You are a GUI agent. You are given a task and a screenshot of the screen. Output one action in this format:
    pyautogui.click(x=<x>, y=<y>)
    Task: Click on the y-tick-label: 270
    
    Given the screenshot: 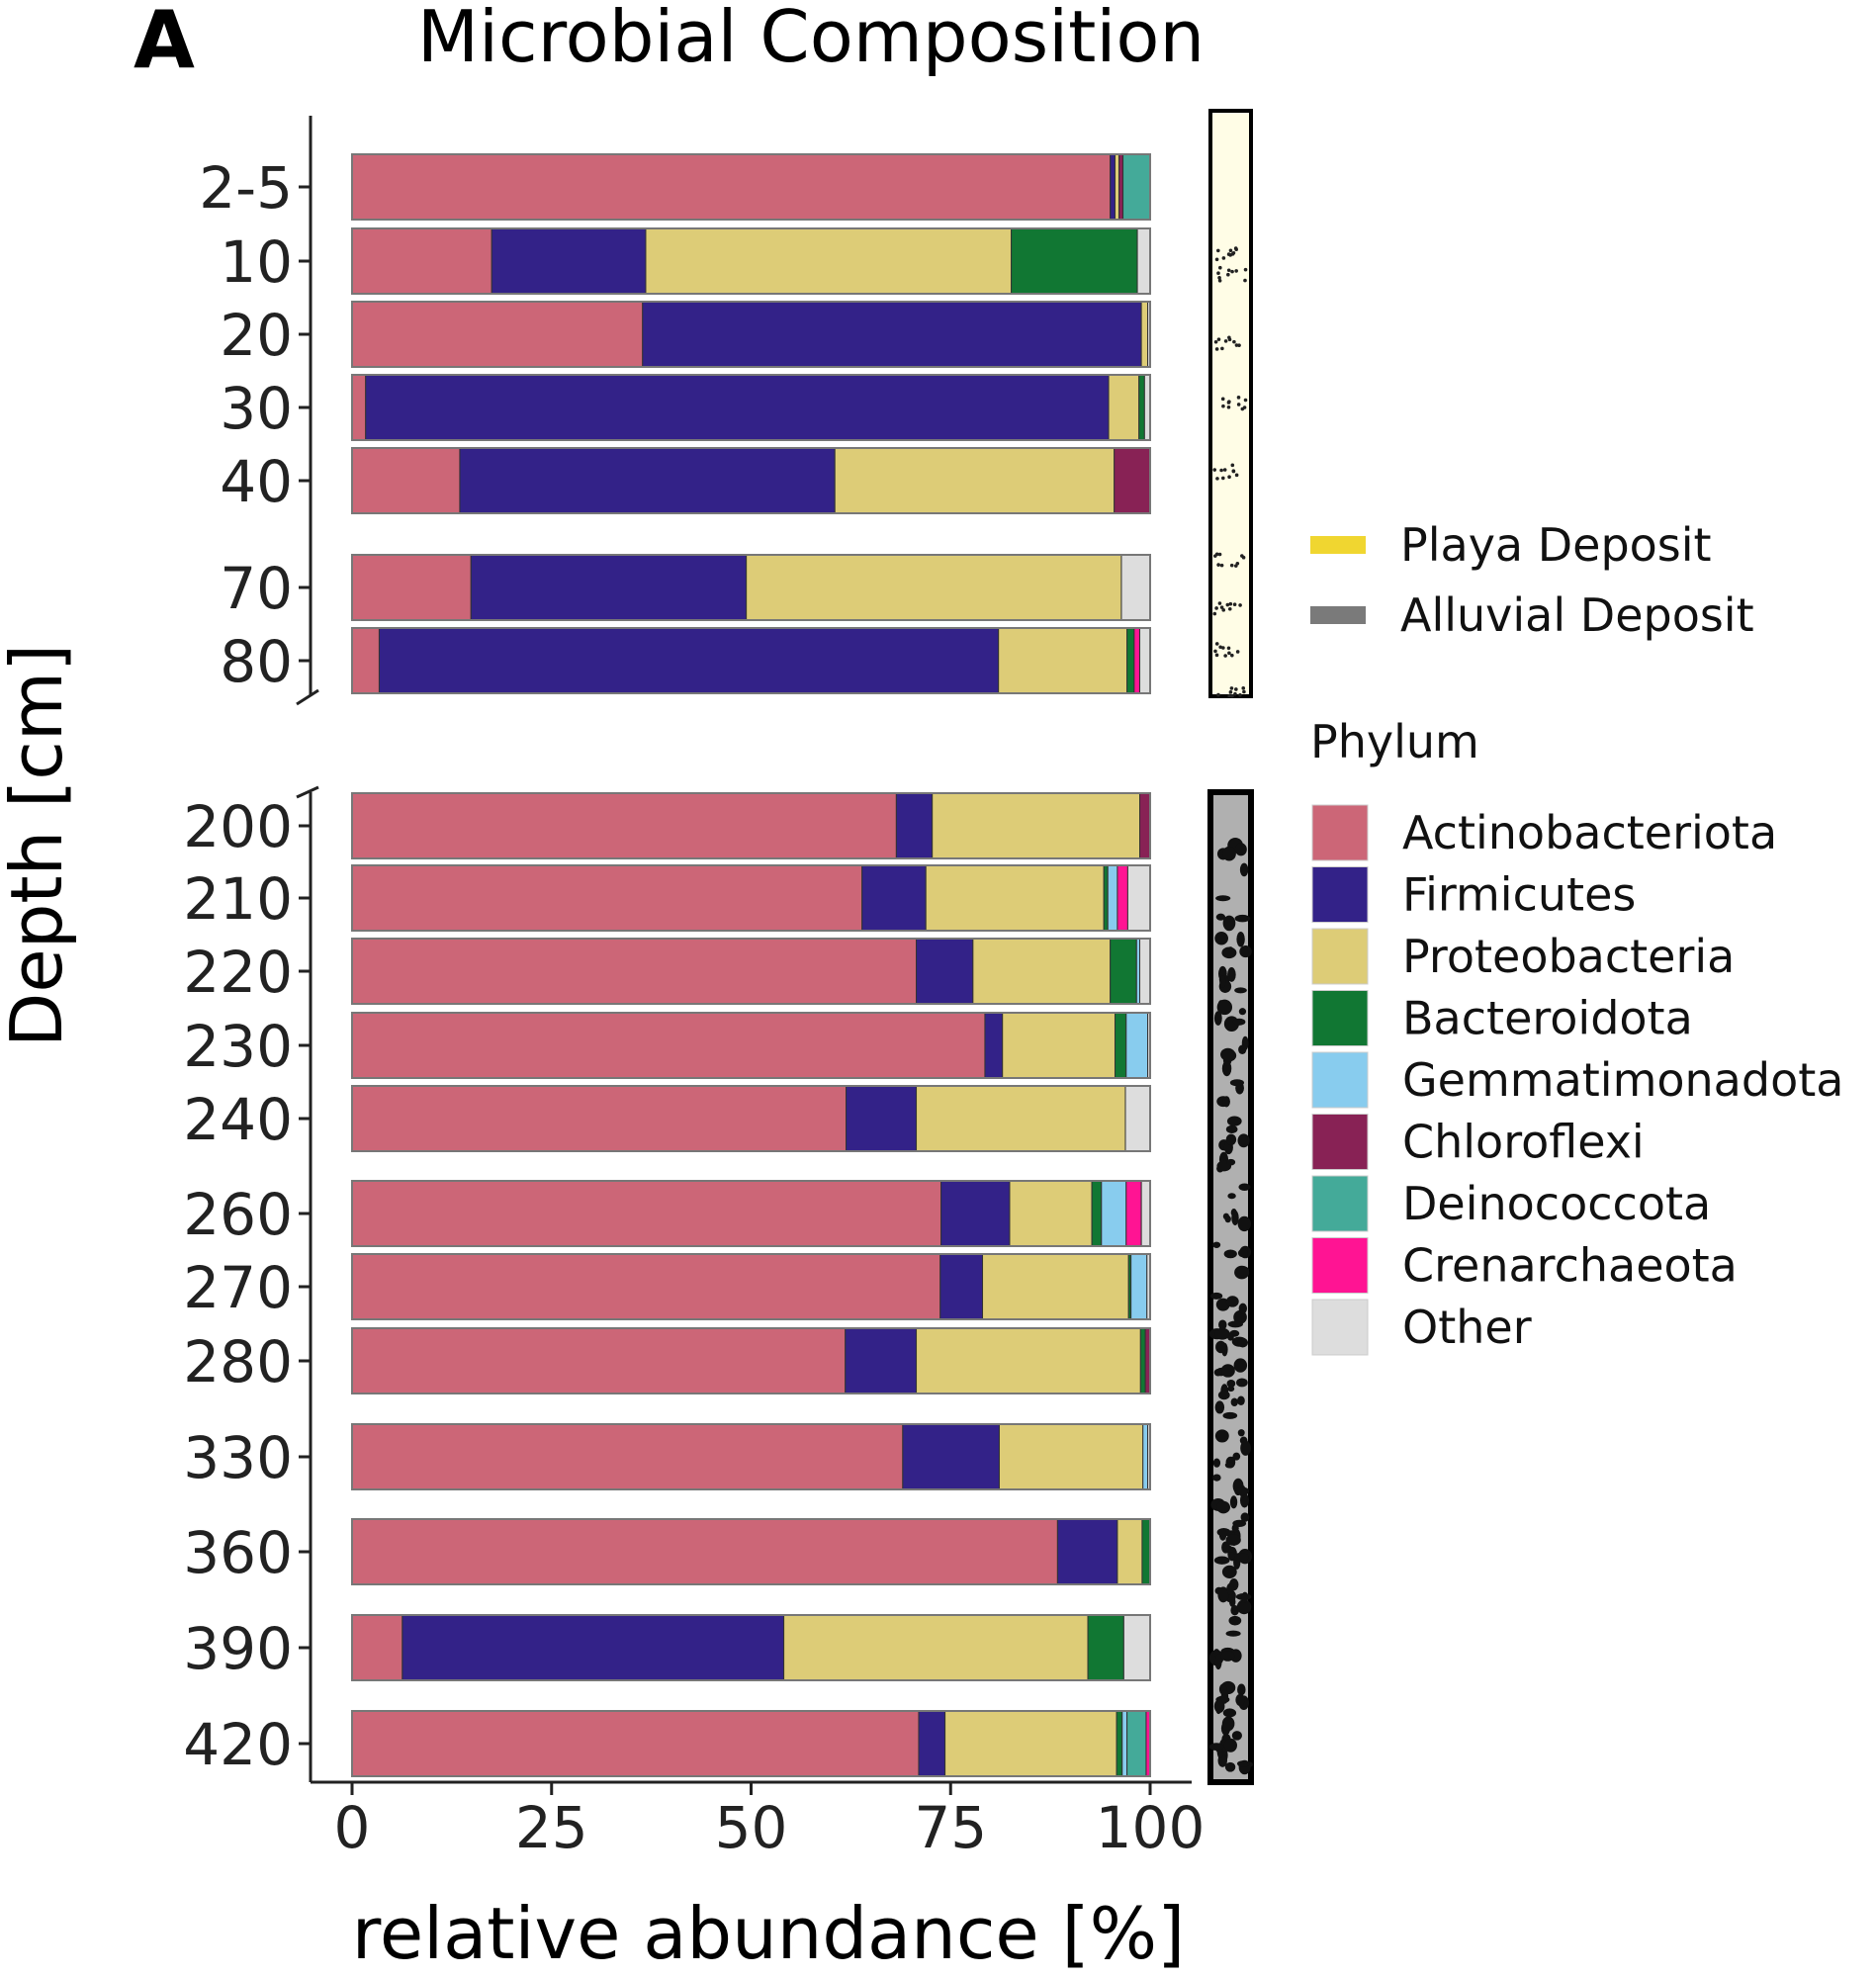 What is the action you would take?
    pyautogui.click(x=238, y=1288)
    